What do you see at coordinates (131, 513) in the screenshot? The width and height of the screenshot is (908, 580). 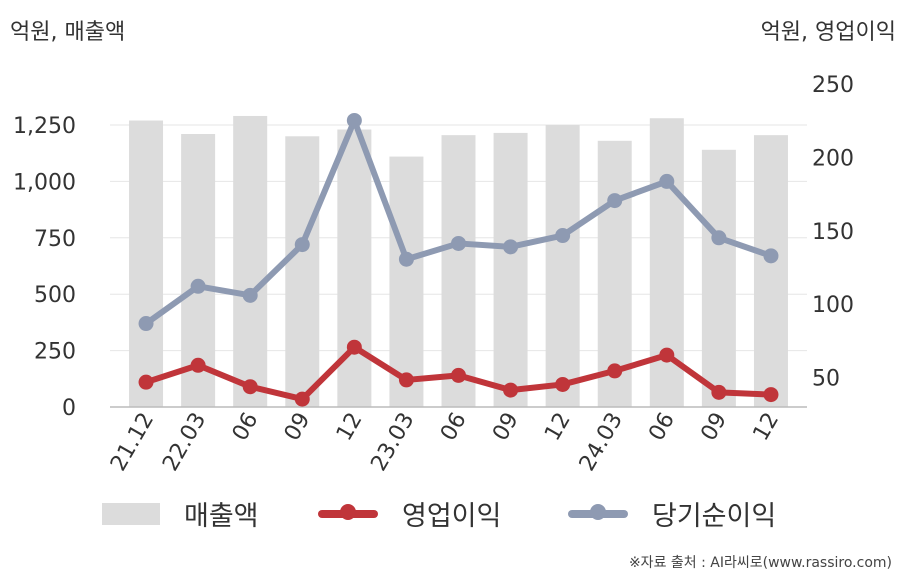 I see `legend-swatch-revenue` at bounding box center [131, 513].